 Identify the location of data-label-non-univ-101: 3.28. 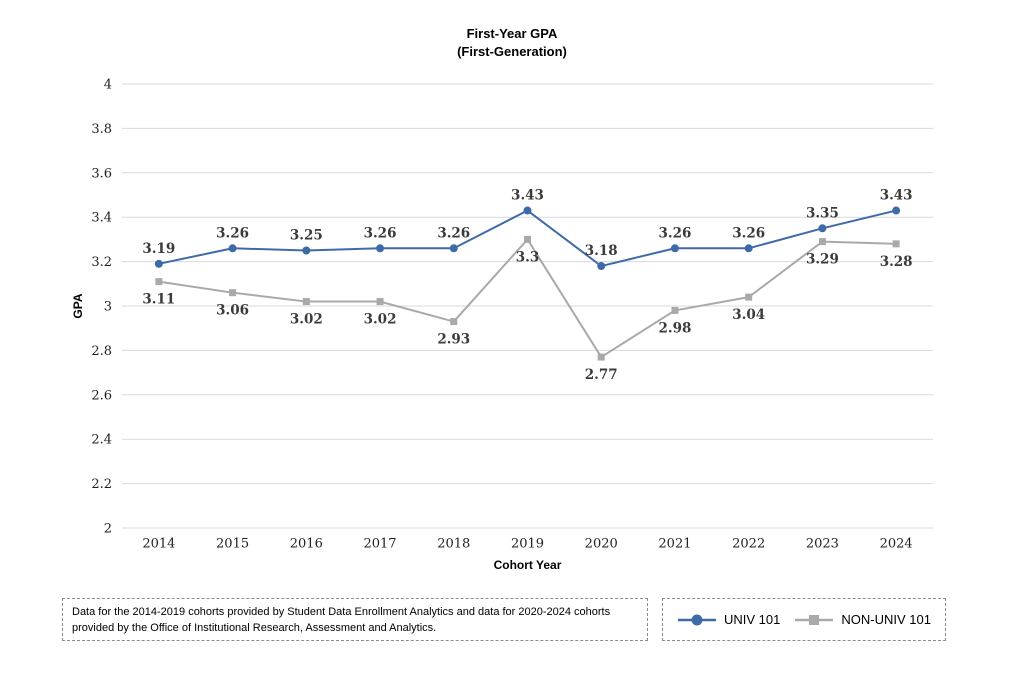
(896, 262).